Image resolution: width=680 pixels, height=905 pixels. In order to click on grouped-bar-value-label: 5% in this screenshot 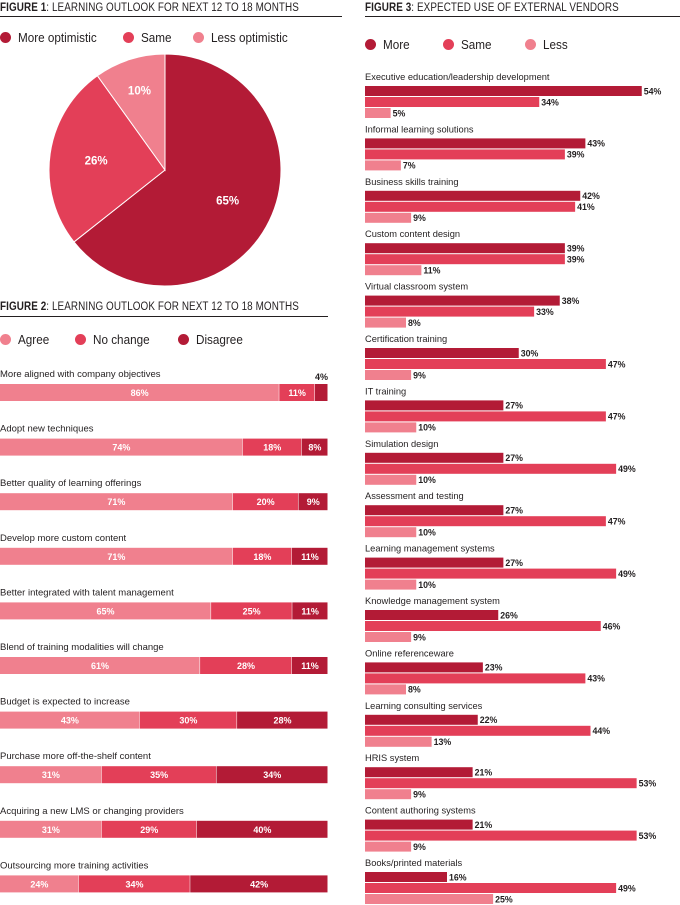, I will do `click(399, 113)`.